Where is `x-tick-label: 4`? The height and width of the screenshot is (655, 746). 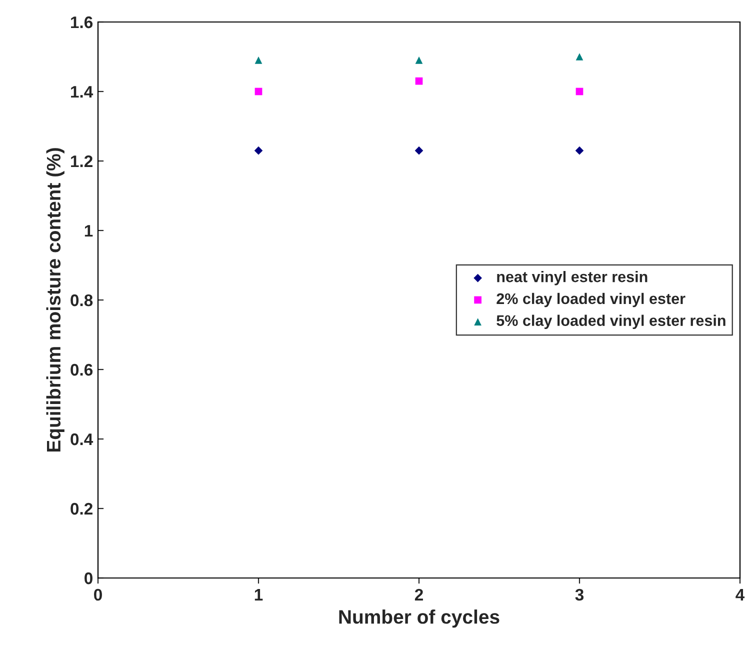
x-tick-label: 4 is located at coordinates (740, 594).